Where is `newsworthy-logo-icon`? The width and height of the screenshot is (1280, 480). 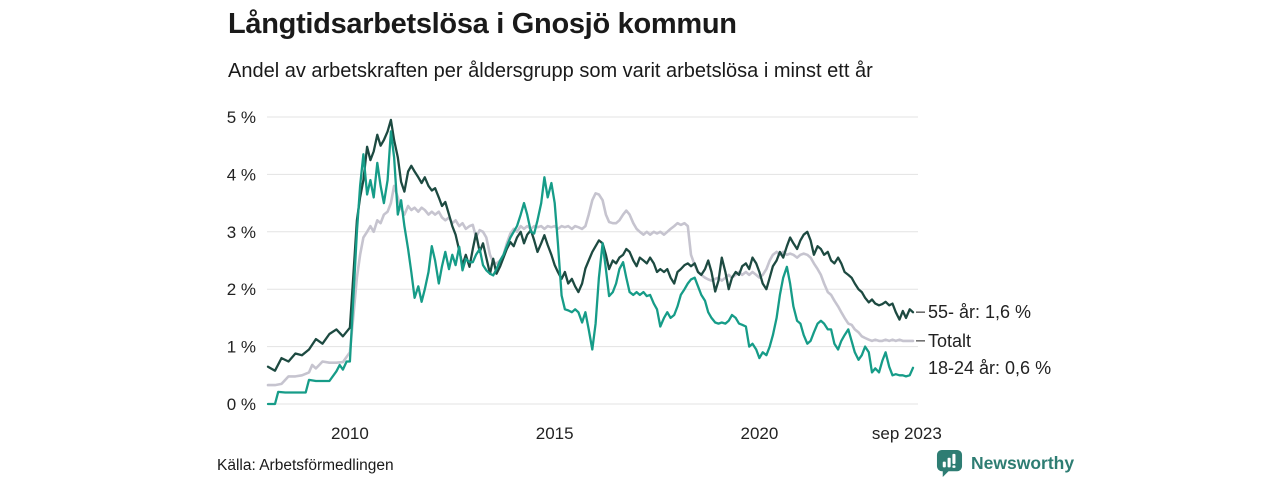 newsworthy-logo-icon is located at coordinates (949, 463).